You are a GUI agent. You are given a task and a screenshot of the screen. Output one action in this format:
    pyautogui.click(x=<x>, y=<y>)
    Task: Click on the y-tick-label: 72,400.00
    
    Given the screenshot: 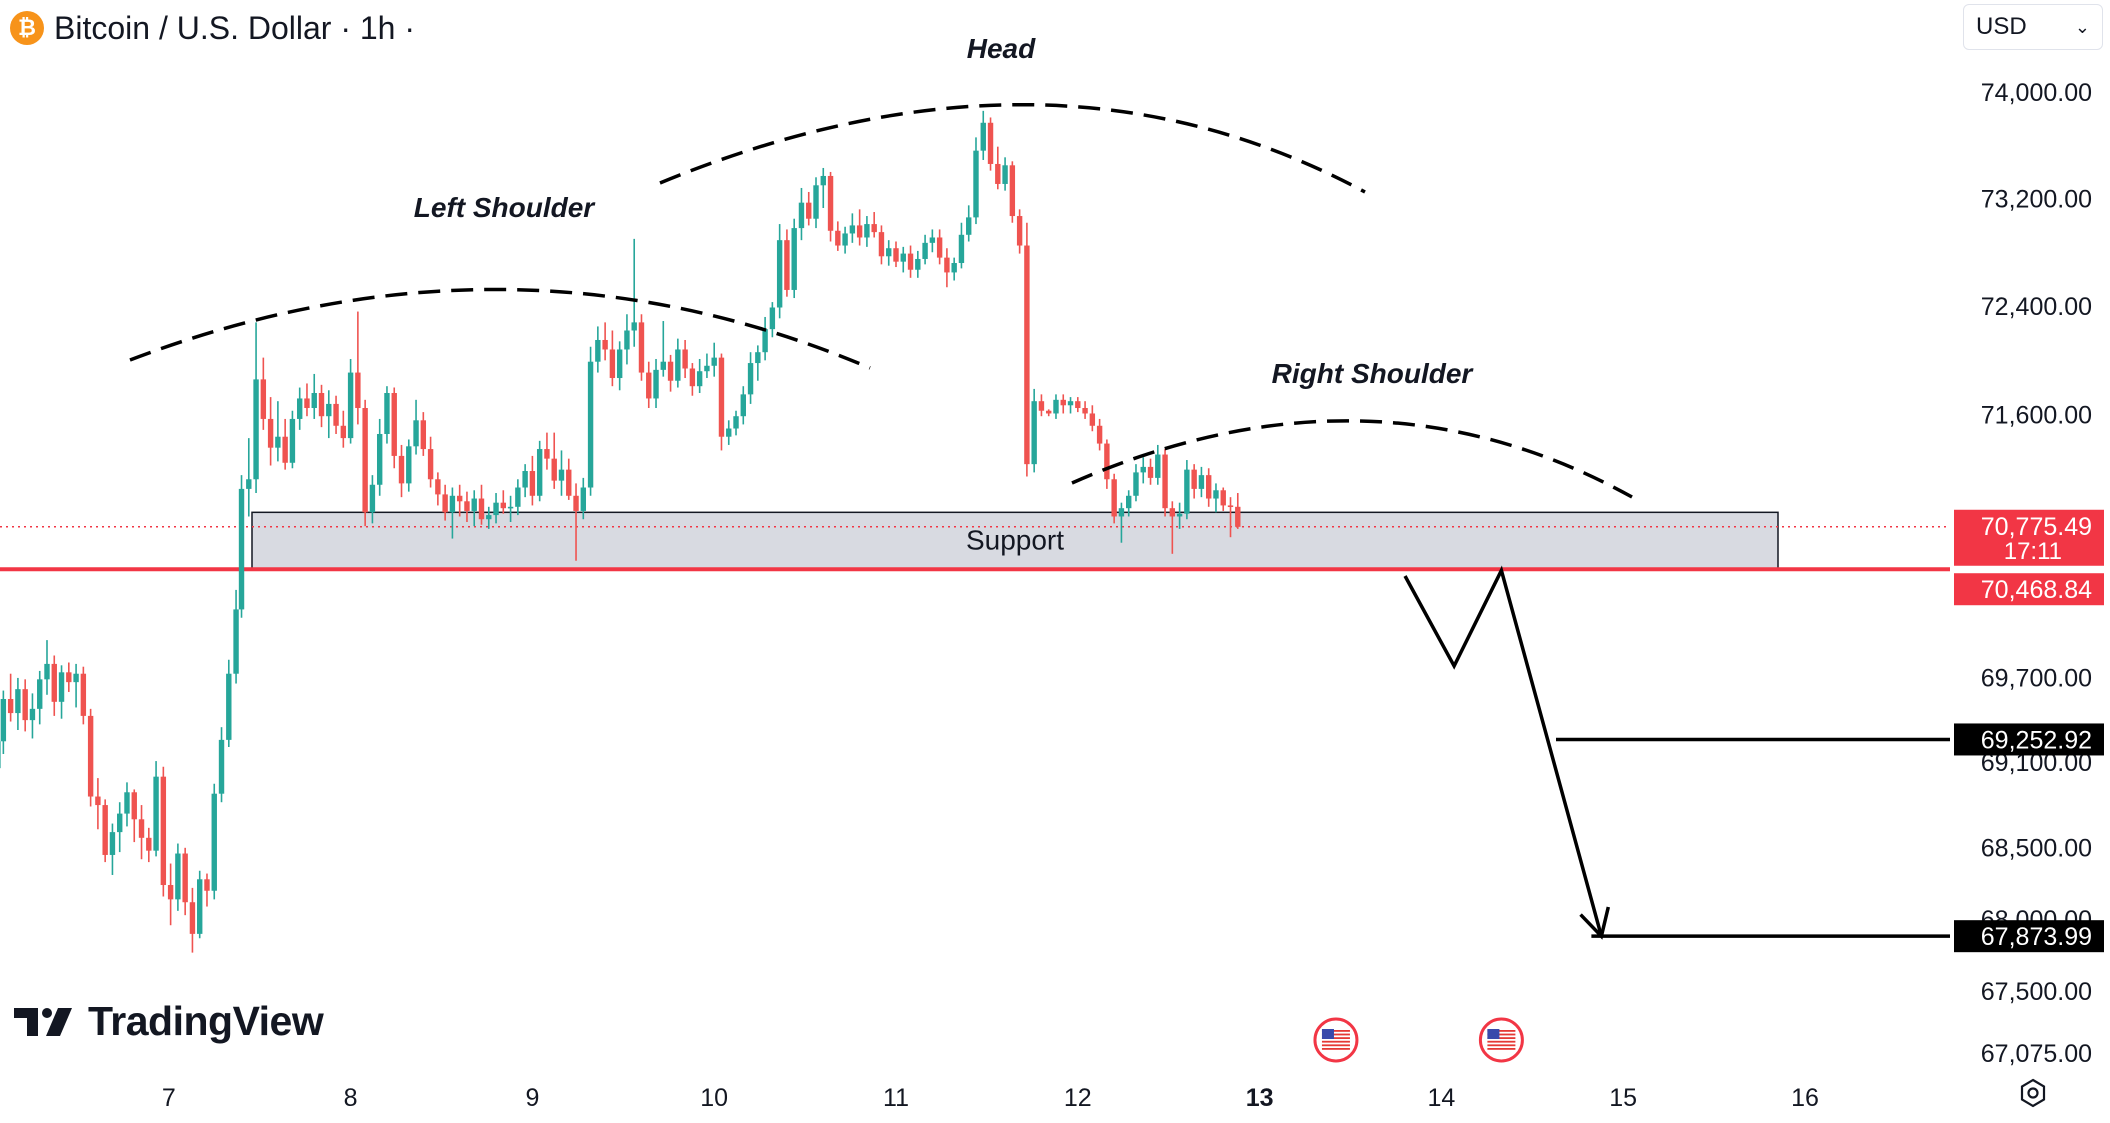 What is the action you would take?
    pyautogui.click(x=2036, y=307)
    